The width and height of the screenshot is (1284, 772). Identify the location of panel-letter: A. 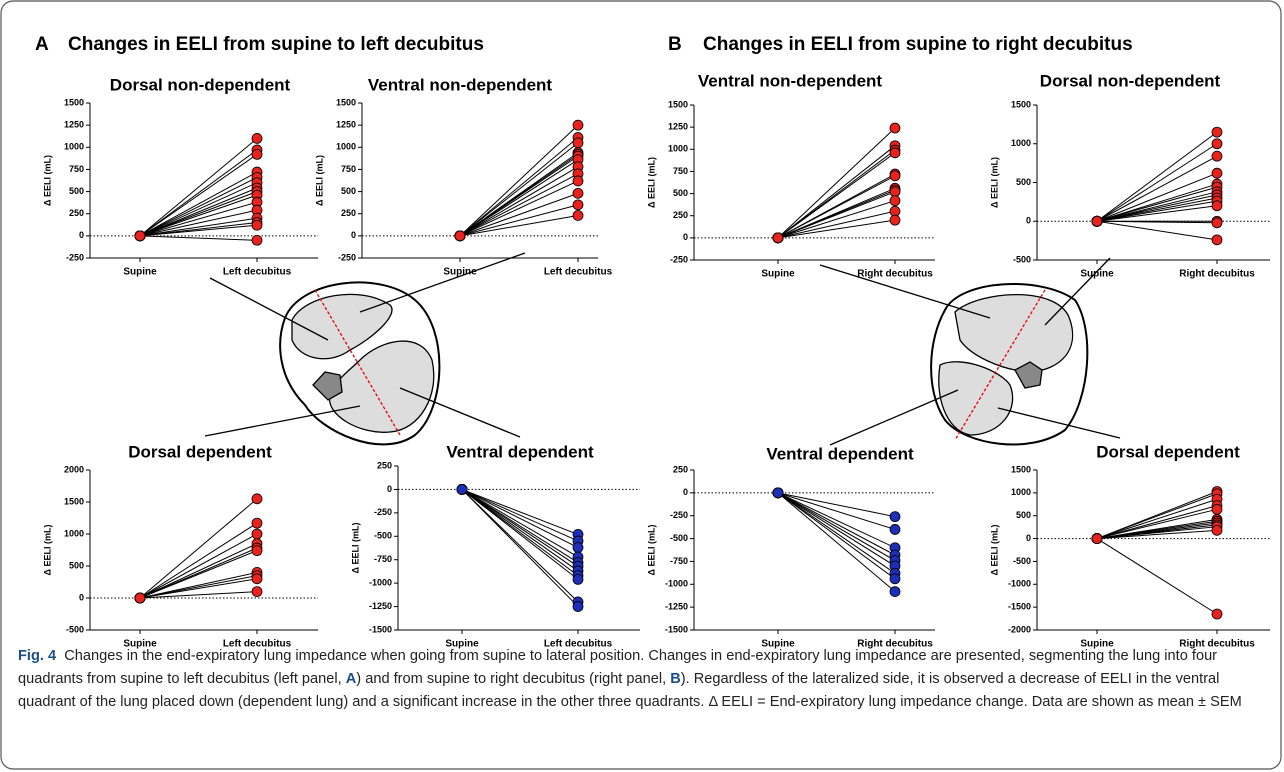
(42, 44).